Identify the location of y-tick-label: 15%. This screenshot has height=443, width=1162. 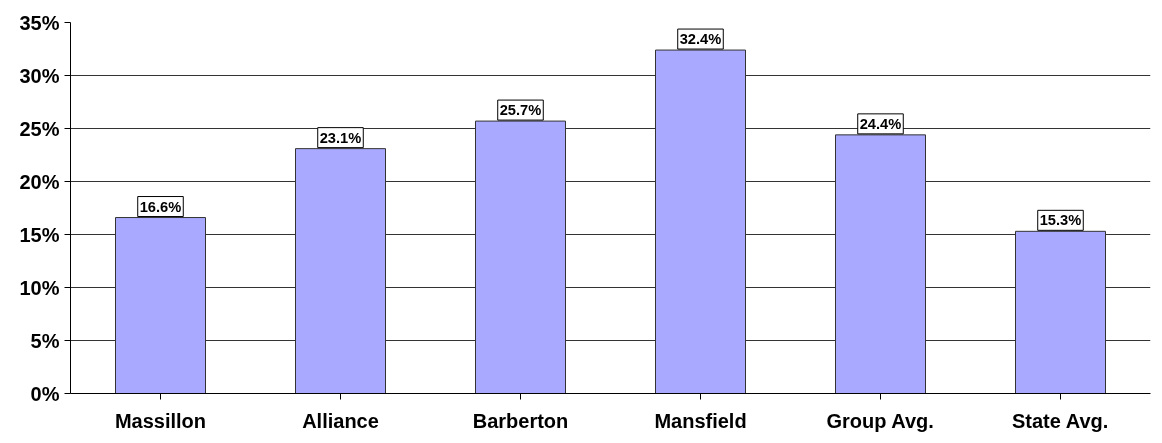
(39, 234).